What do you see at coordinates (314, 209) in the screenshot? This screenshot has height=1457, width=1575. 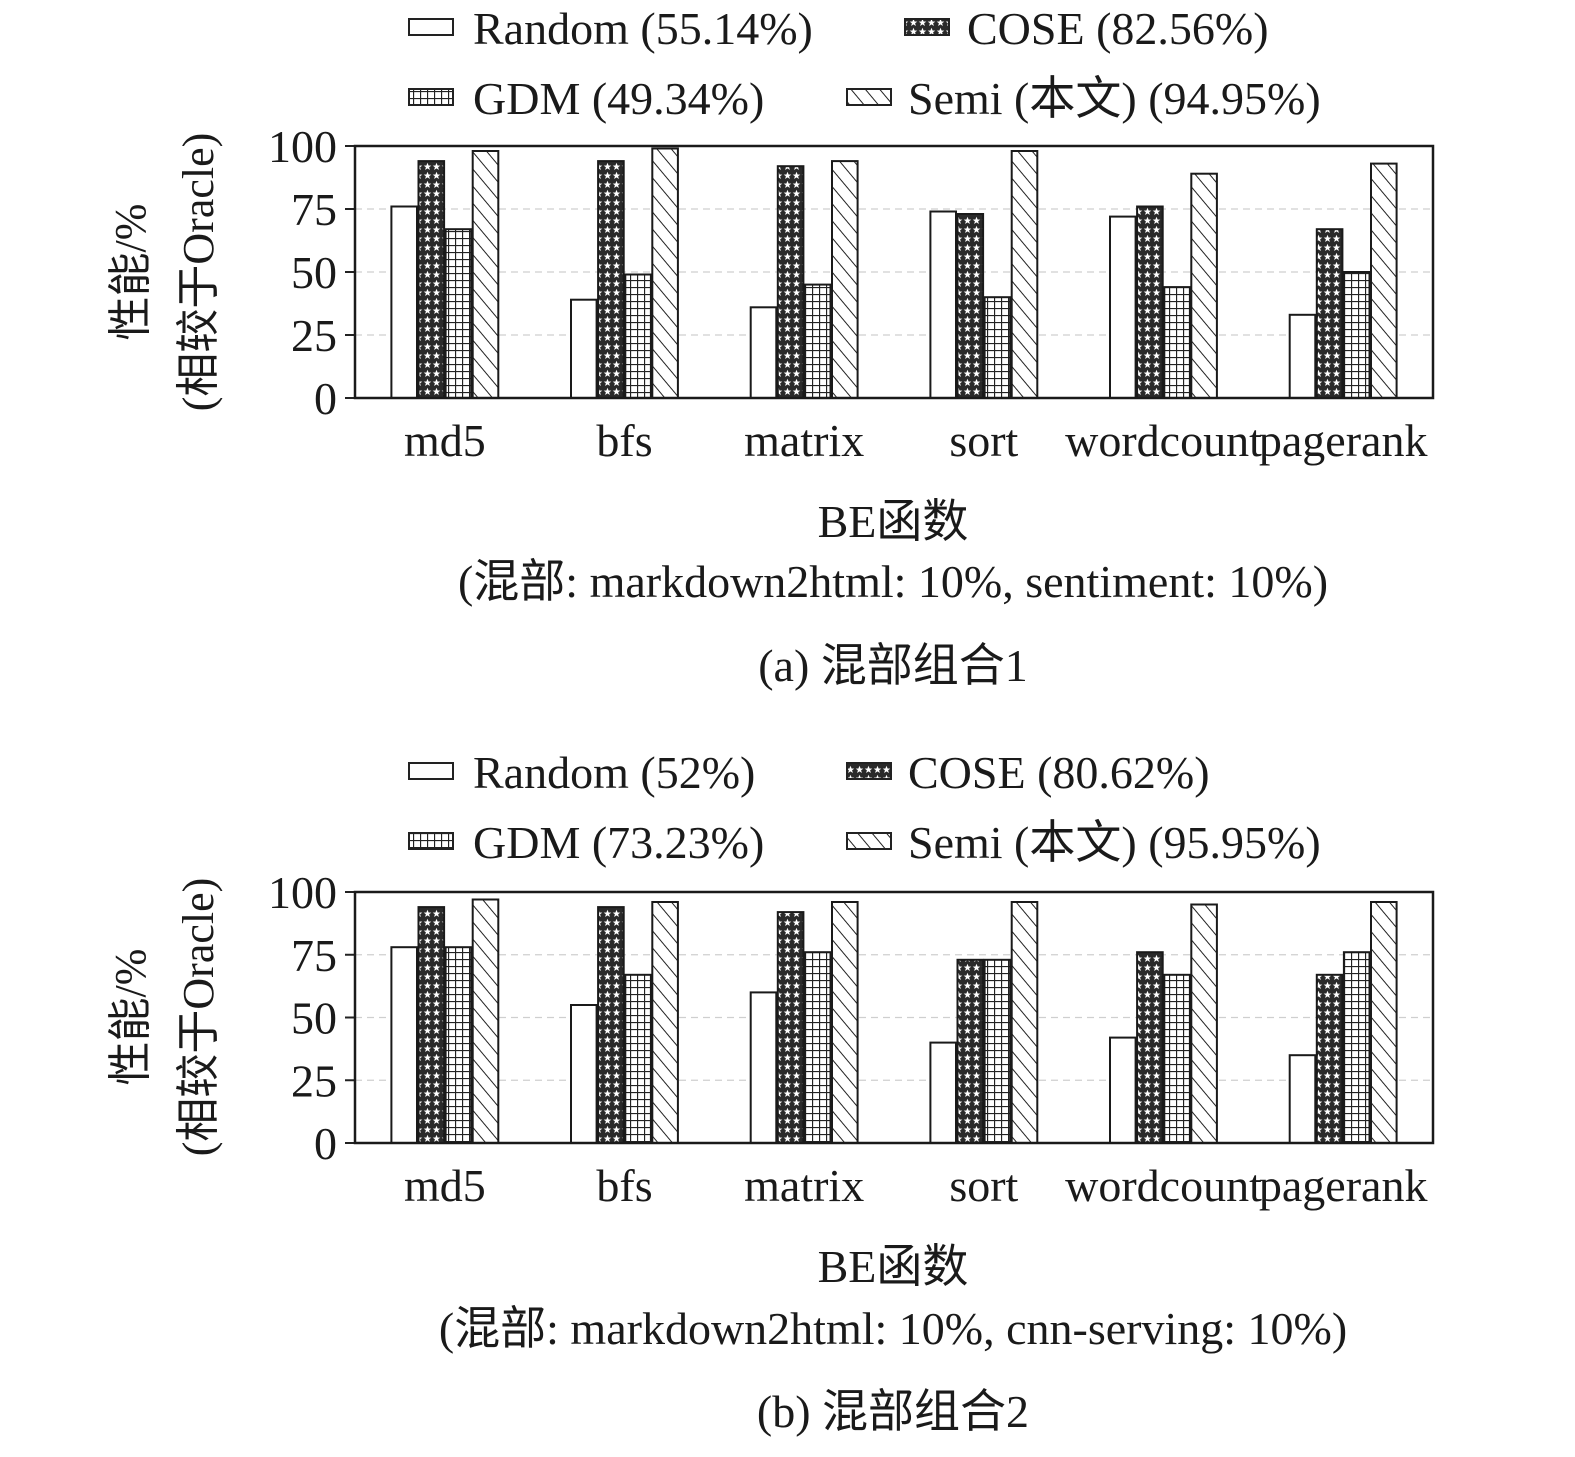 I see `y-tick-label: 75` at bounding box center [314, 209].